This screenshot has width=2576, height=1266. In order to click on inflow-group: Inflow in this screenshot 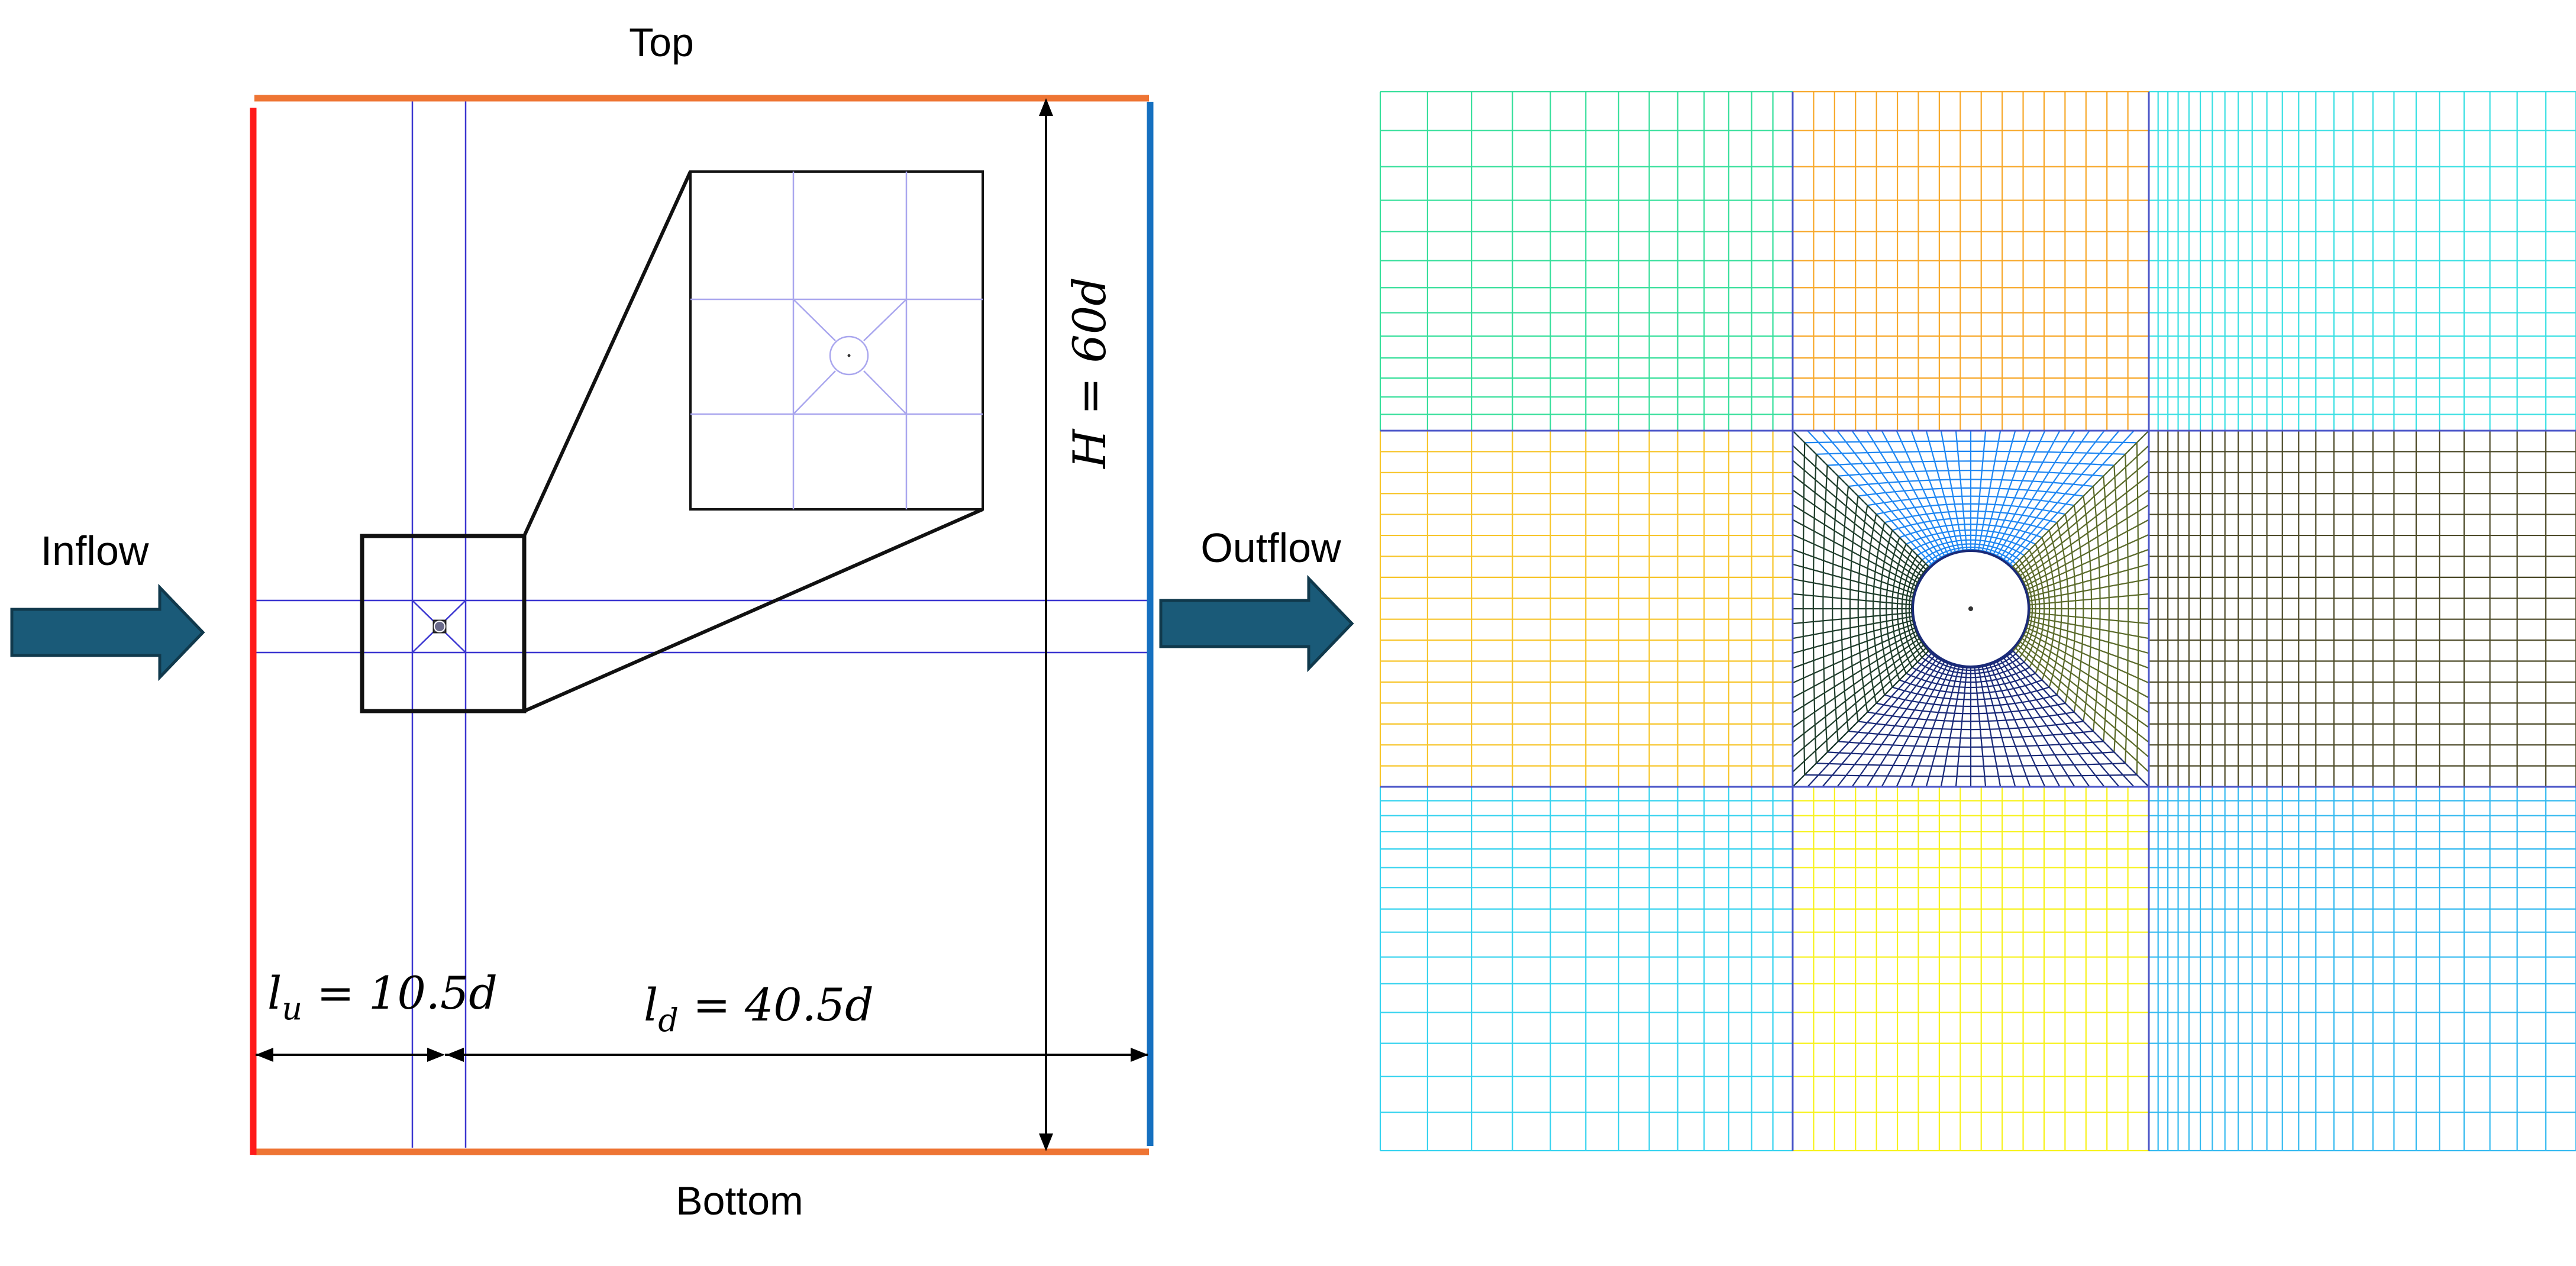, I will do `click(107, 605)`.